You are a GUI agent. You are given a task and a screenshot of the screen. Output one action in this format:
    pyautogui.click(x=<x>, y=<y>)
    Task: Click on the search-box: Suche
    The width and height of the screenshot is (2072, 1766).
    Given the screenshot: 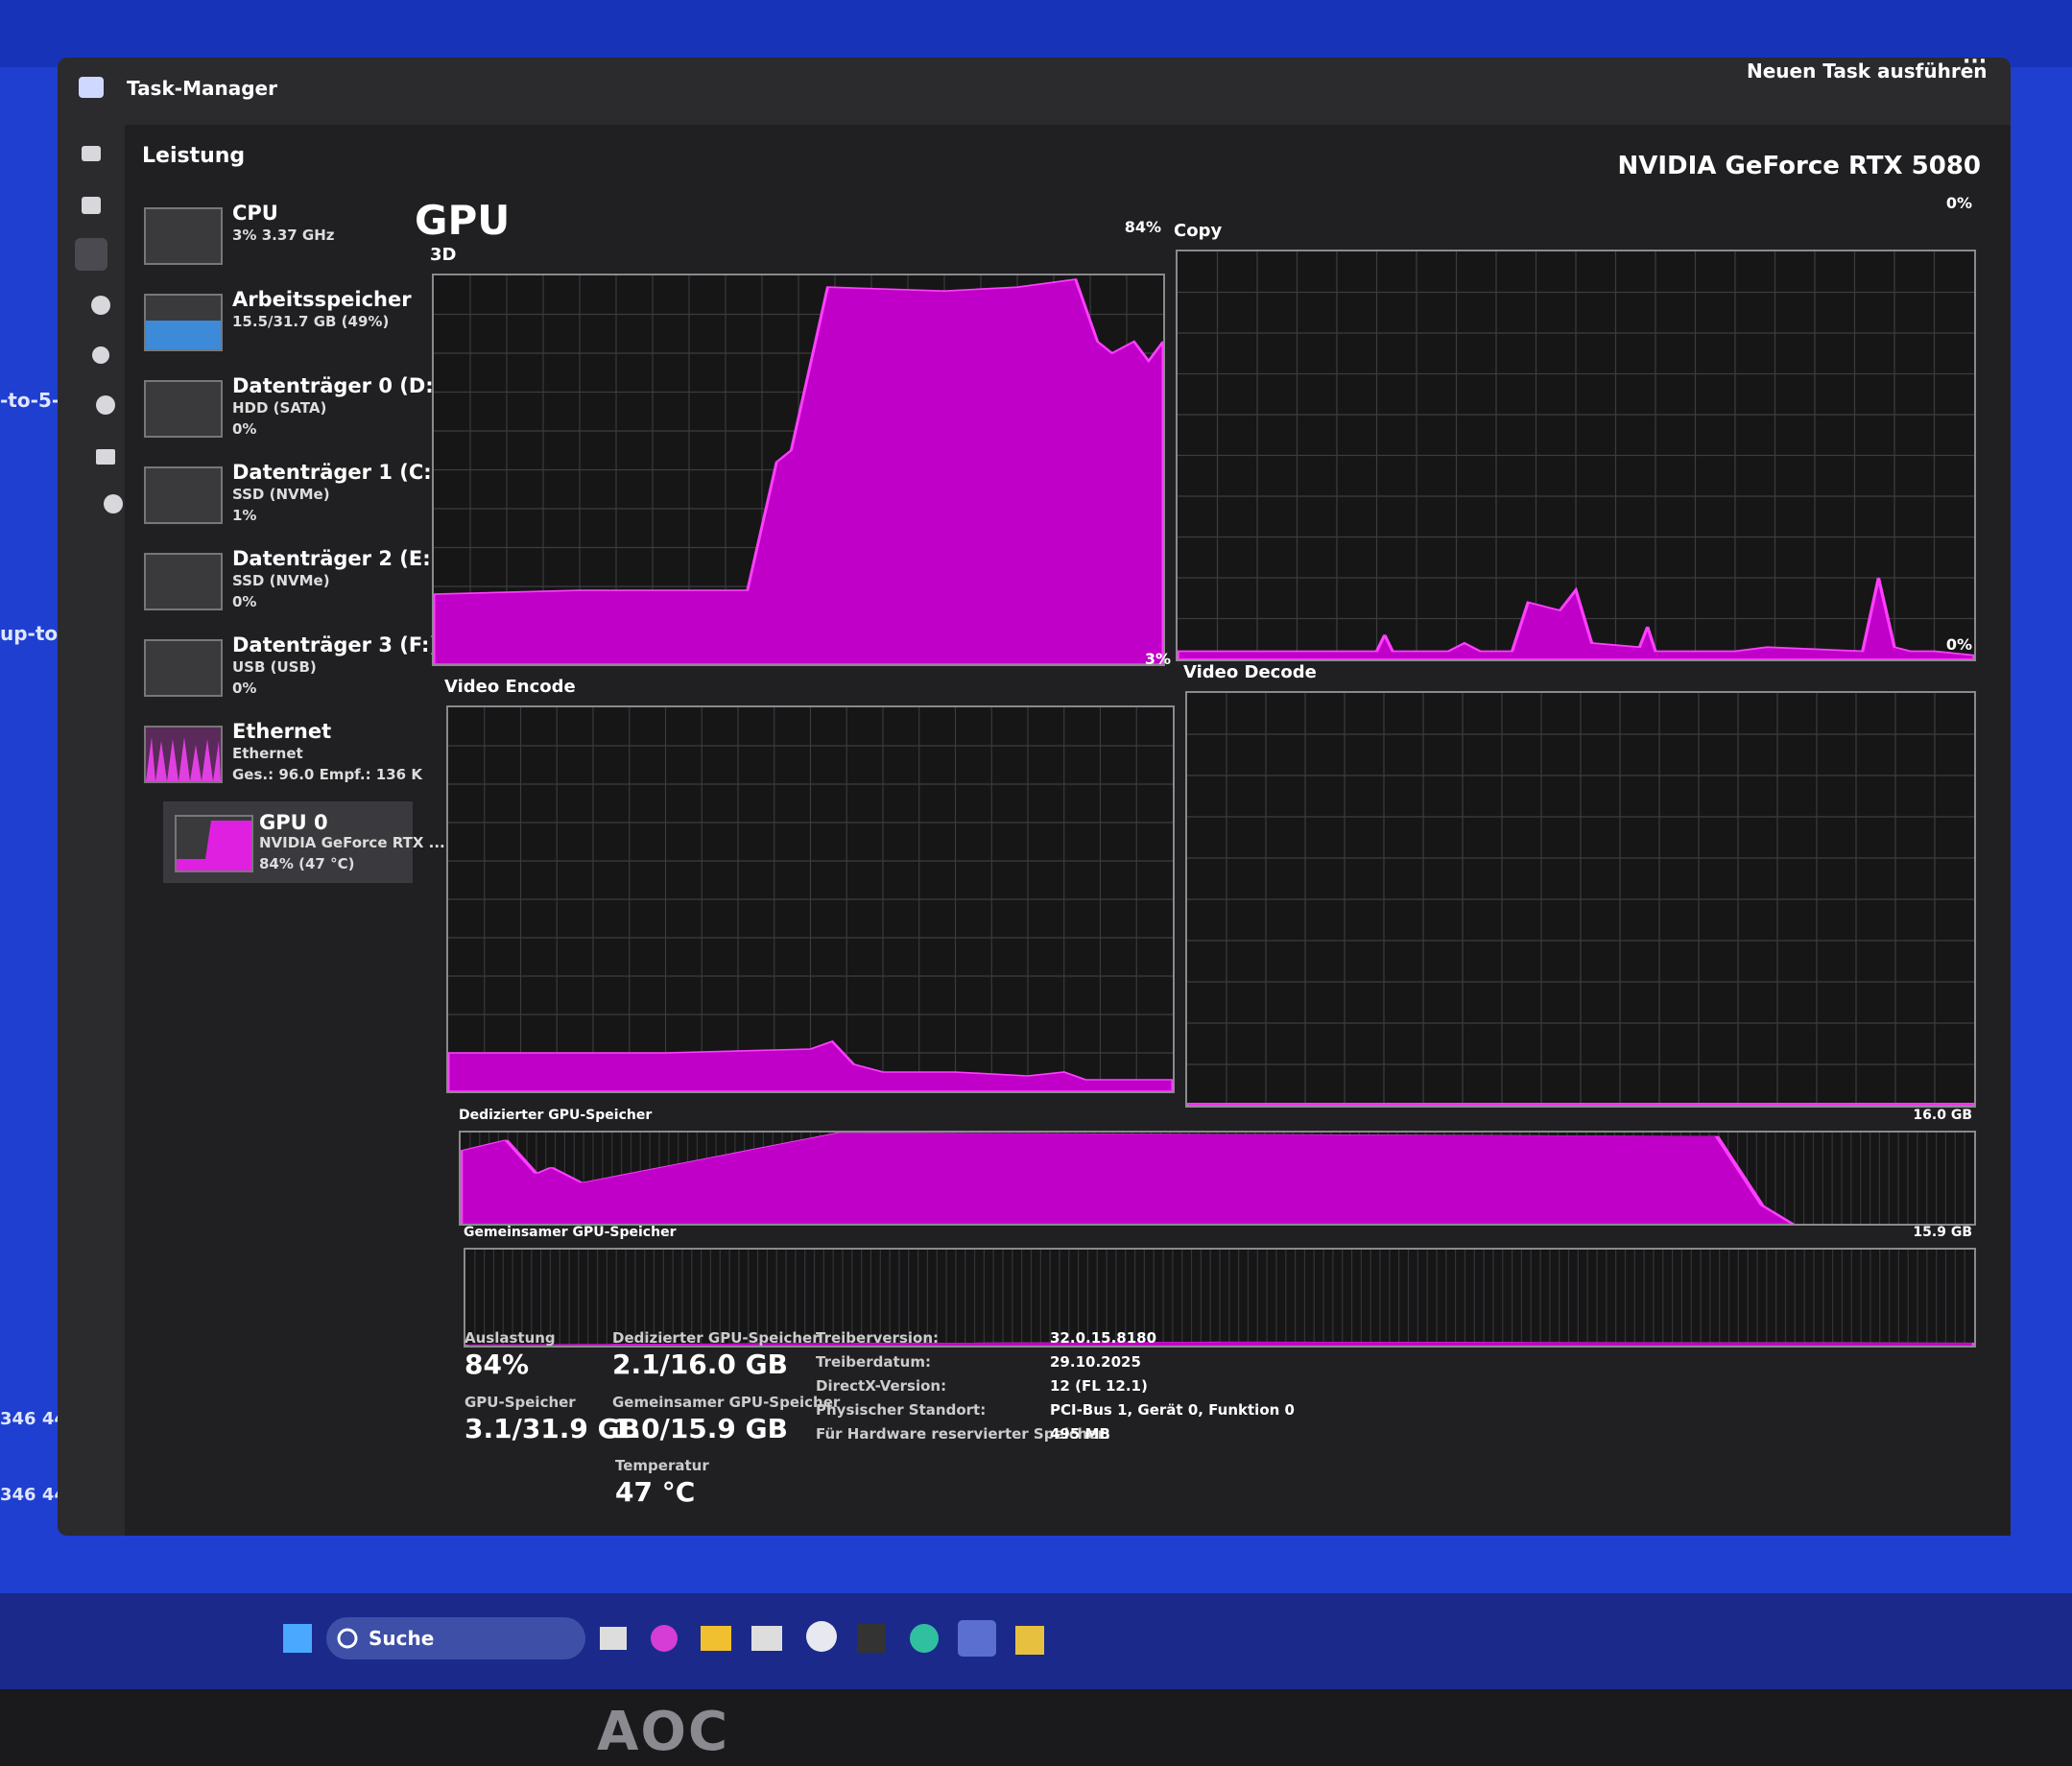 What is the action you would take?
    pyautogui.click(x=402, y=1638)
    